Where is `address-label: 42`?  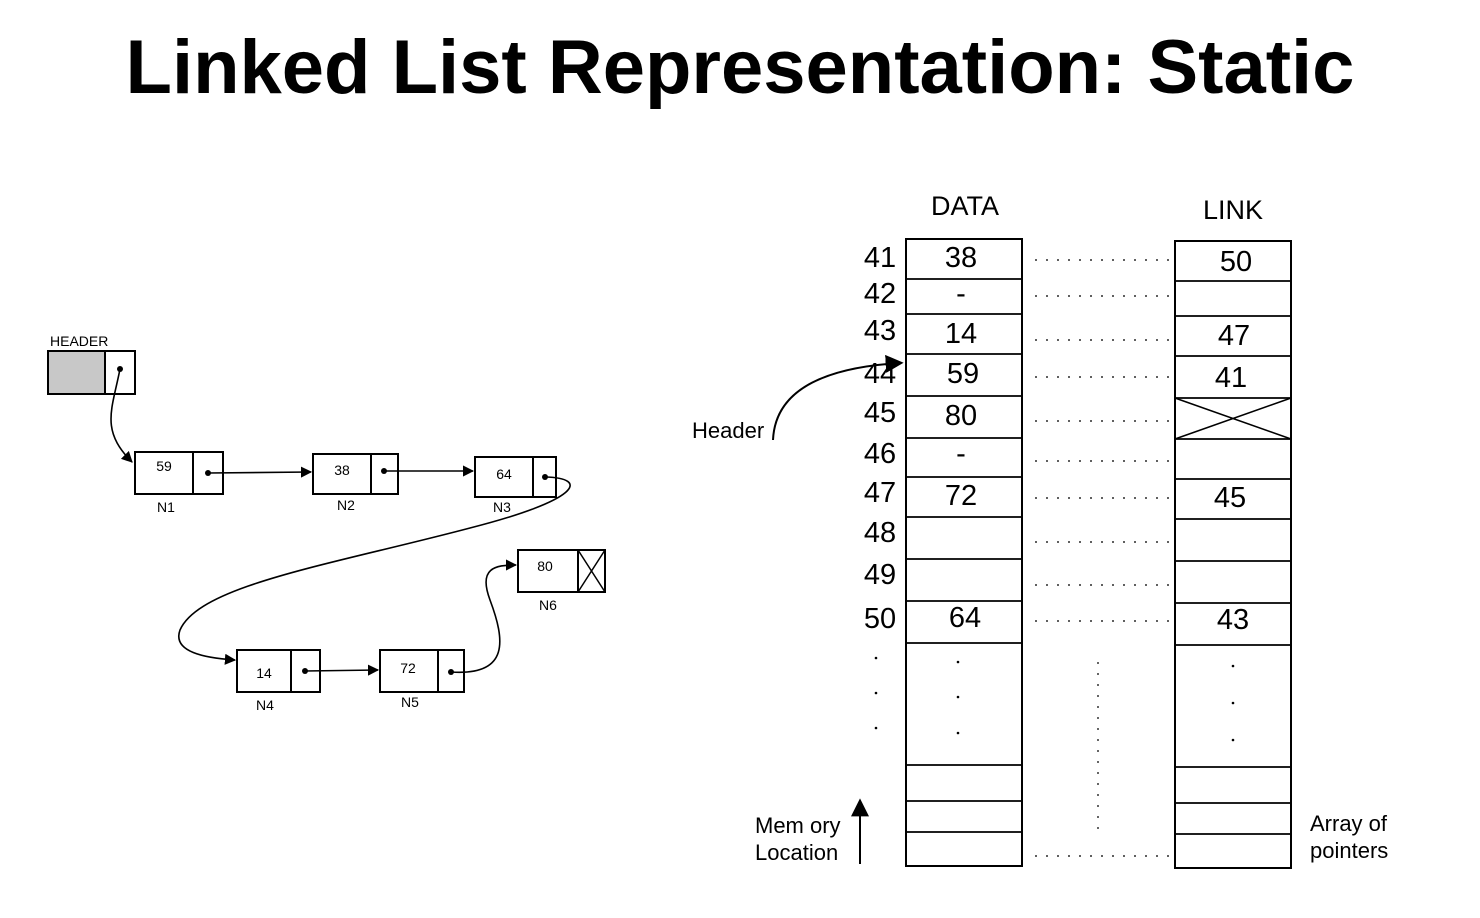 address-label: 42 is located at coordinates (880, 294).